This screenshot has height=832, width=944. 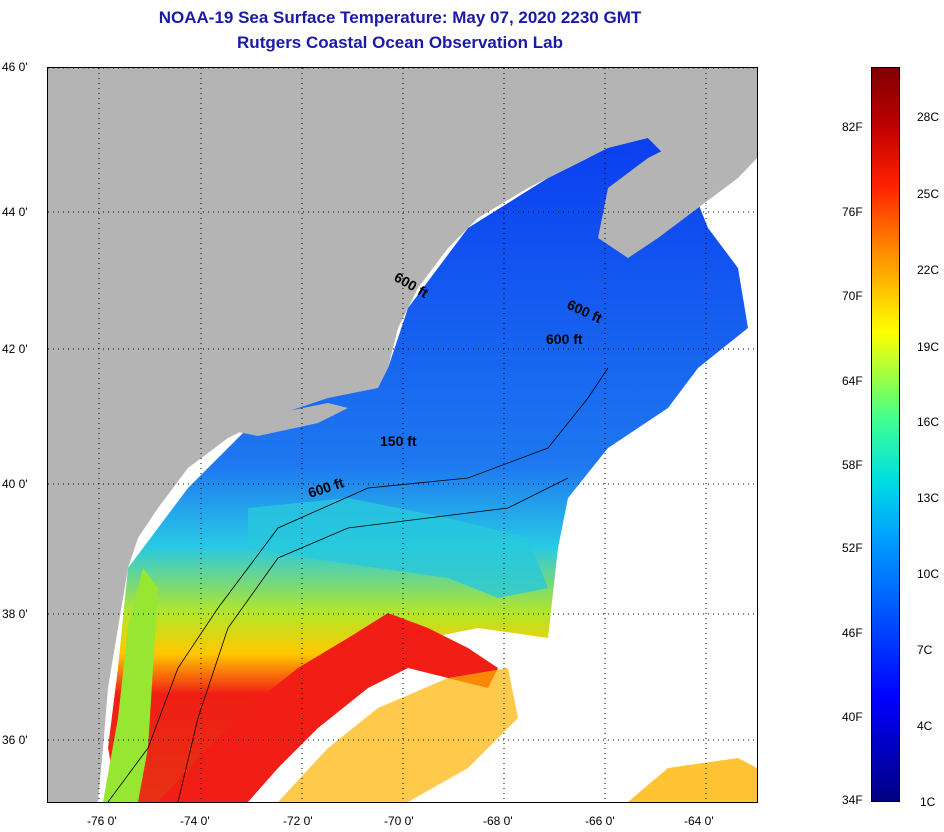 What do you see at coordinates (298, 821) in the screenshot?
I see `lon-label: -72 0'` at bounding box center [298, 821].